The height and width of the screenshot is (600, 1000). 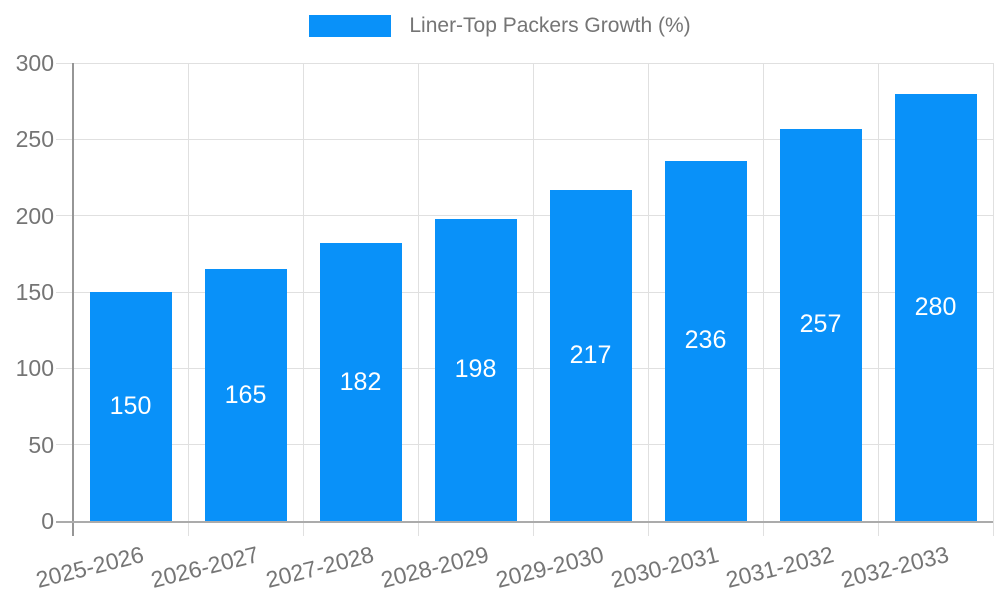 I want to click on x-axis-tick-label: 2031-2032, so click(x=779, y=567).